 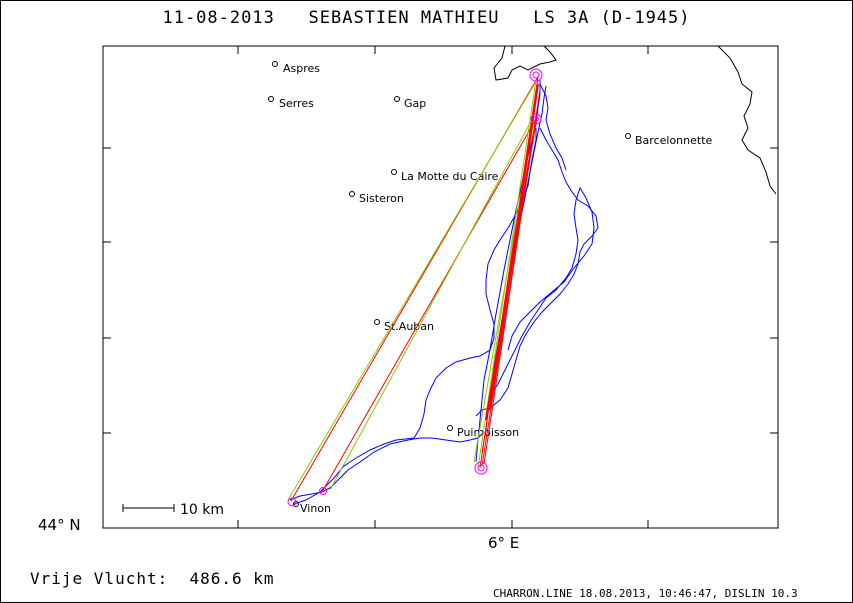 What do you see at coordinates (450, 176) in the screenshot?
I see `town-label-la-motte: La Motte du Caire` at bounding box center [450, 176].